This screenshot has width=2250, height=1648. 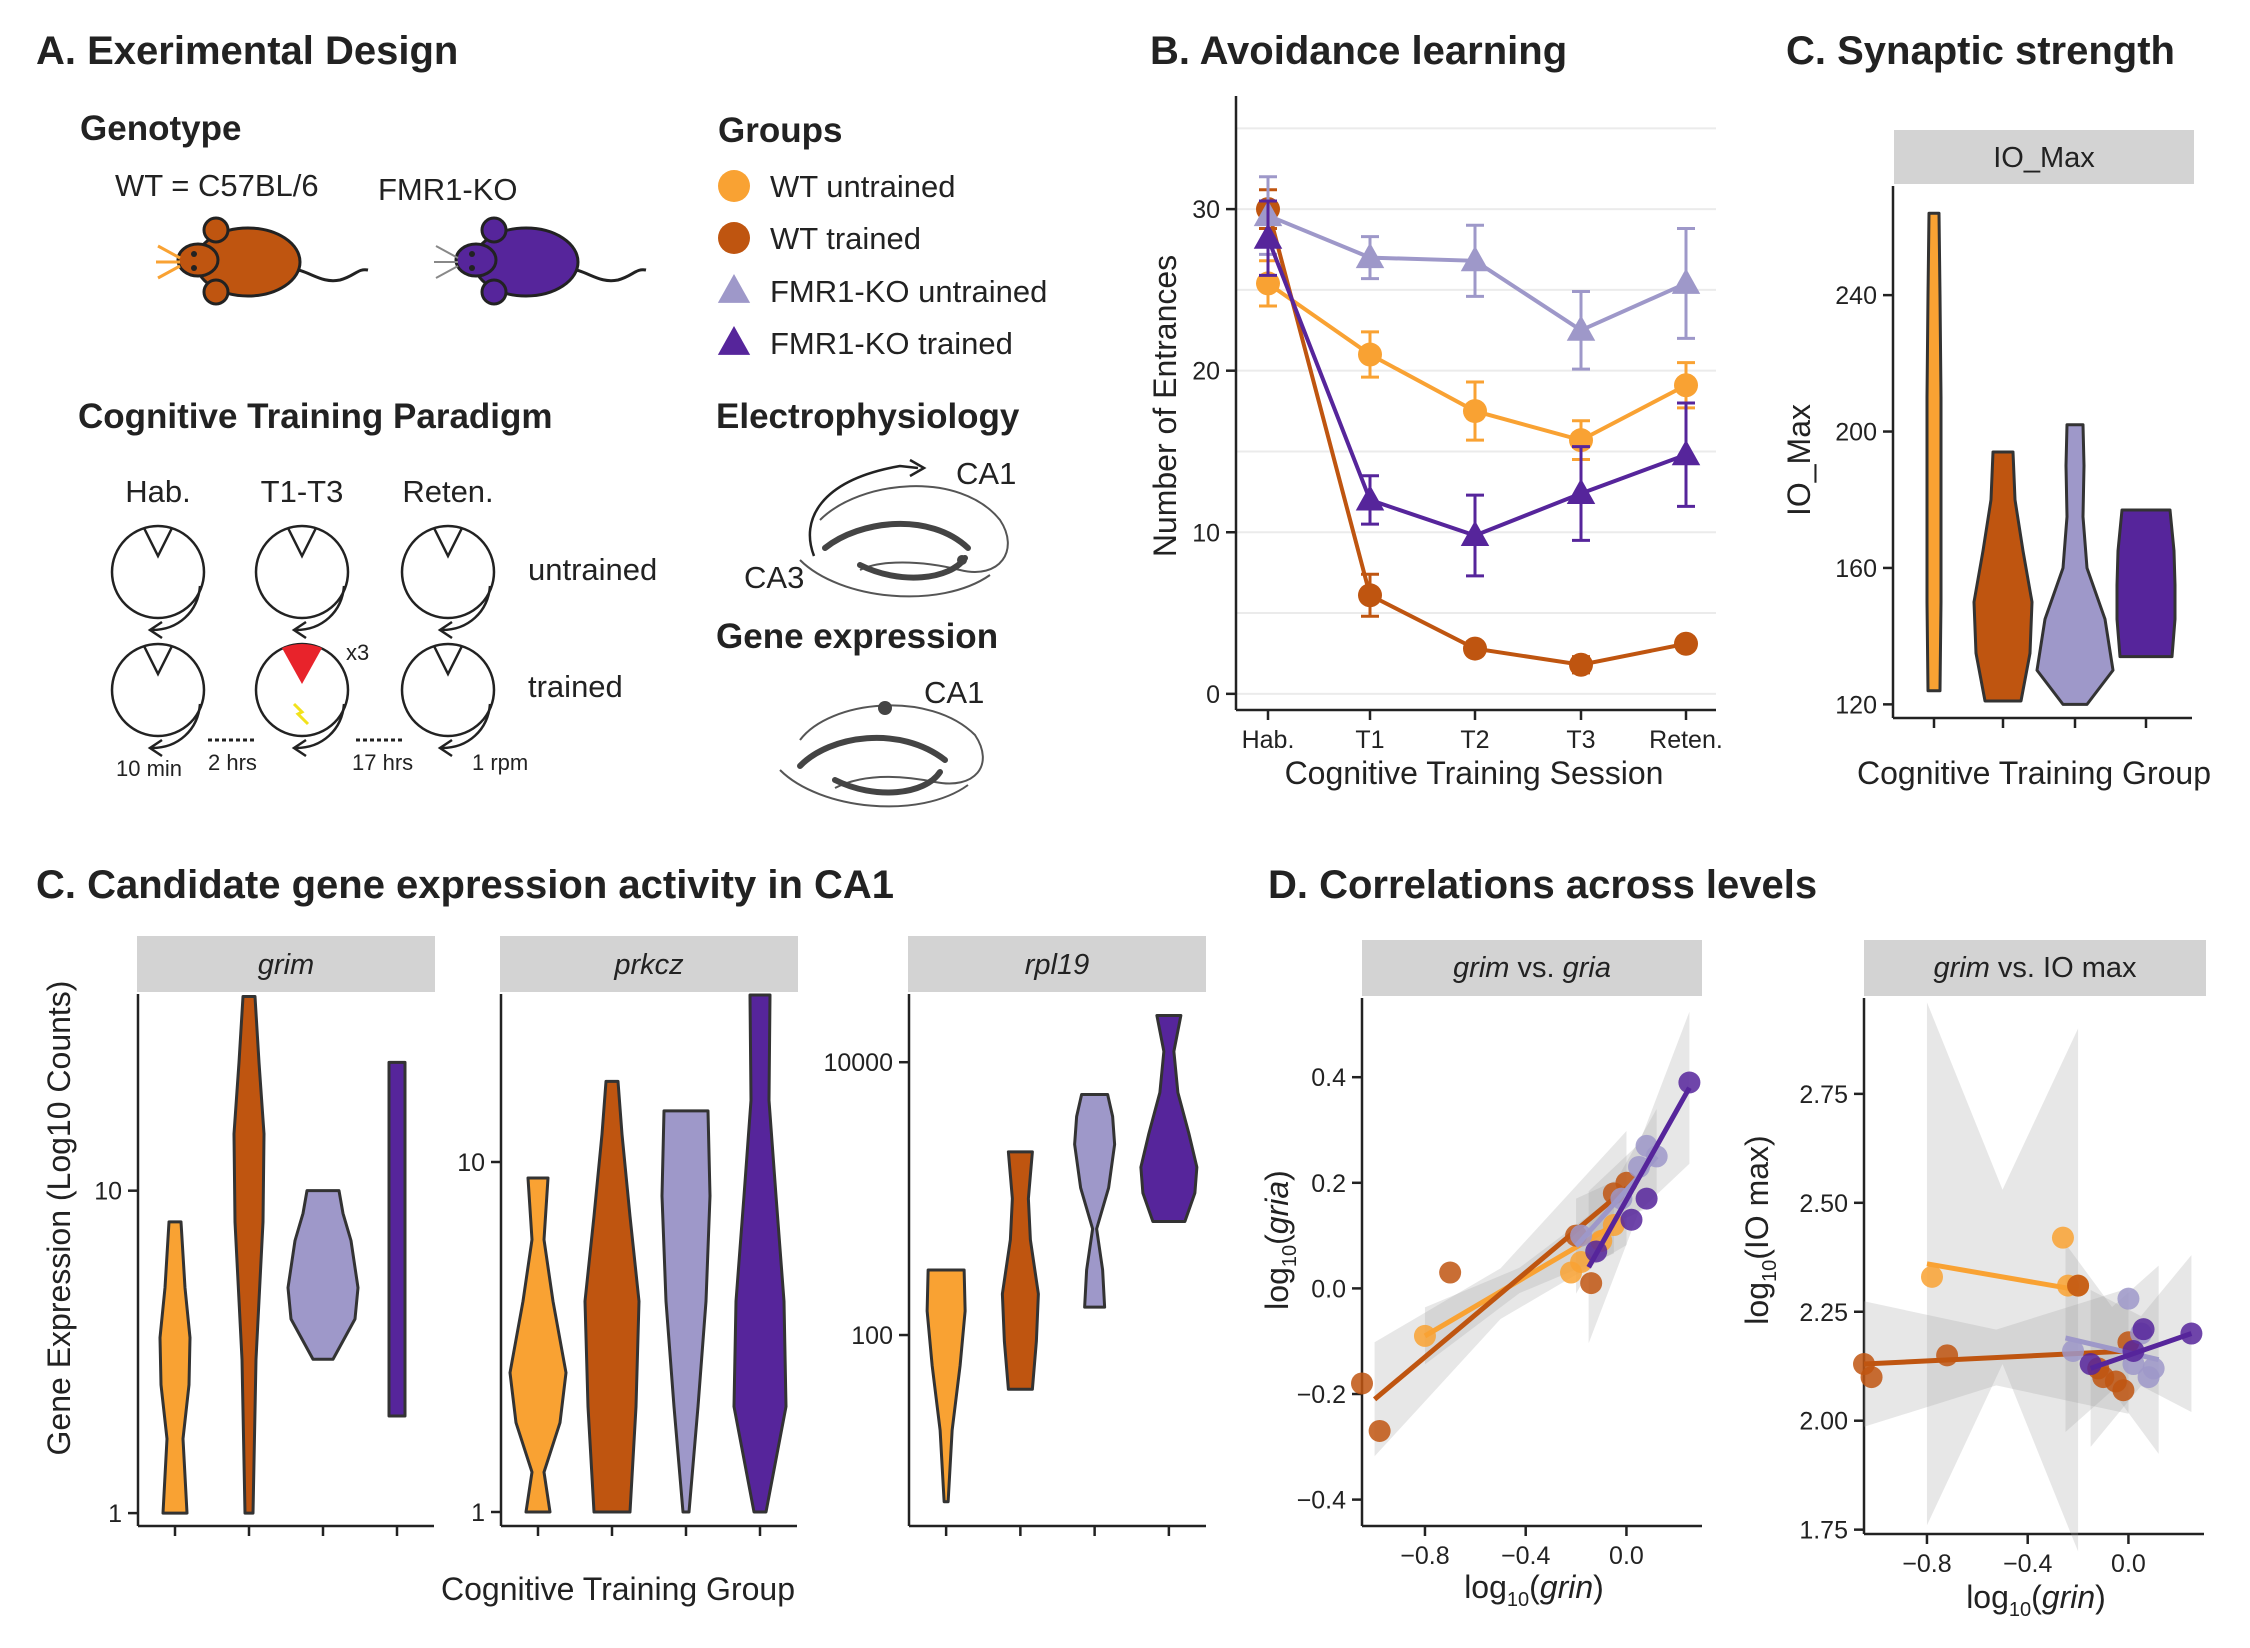 I want to click on strip-prkcz-label: prkcz, so click(x=648, y=965).